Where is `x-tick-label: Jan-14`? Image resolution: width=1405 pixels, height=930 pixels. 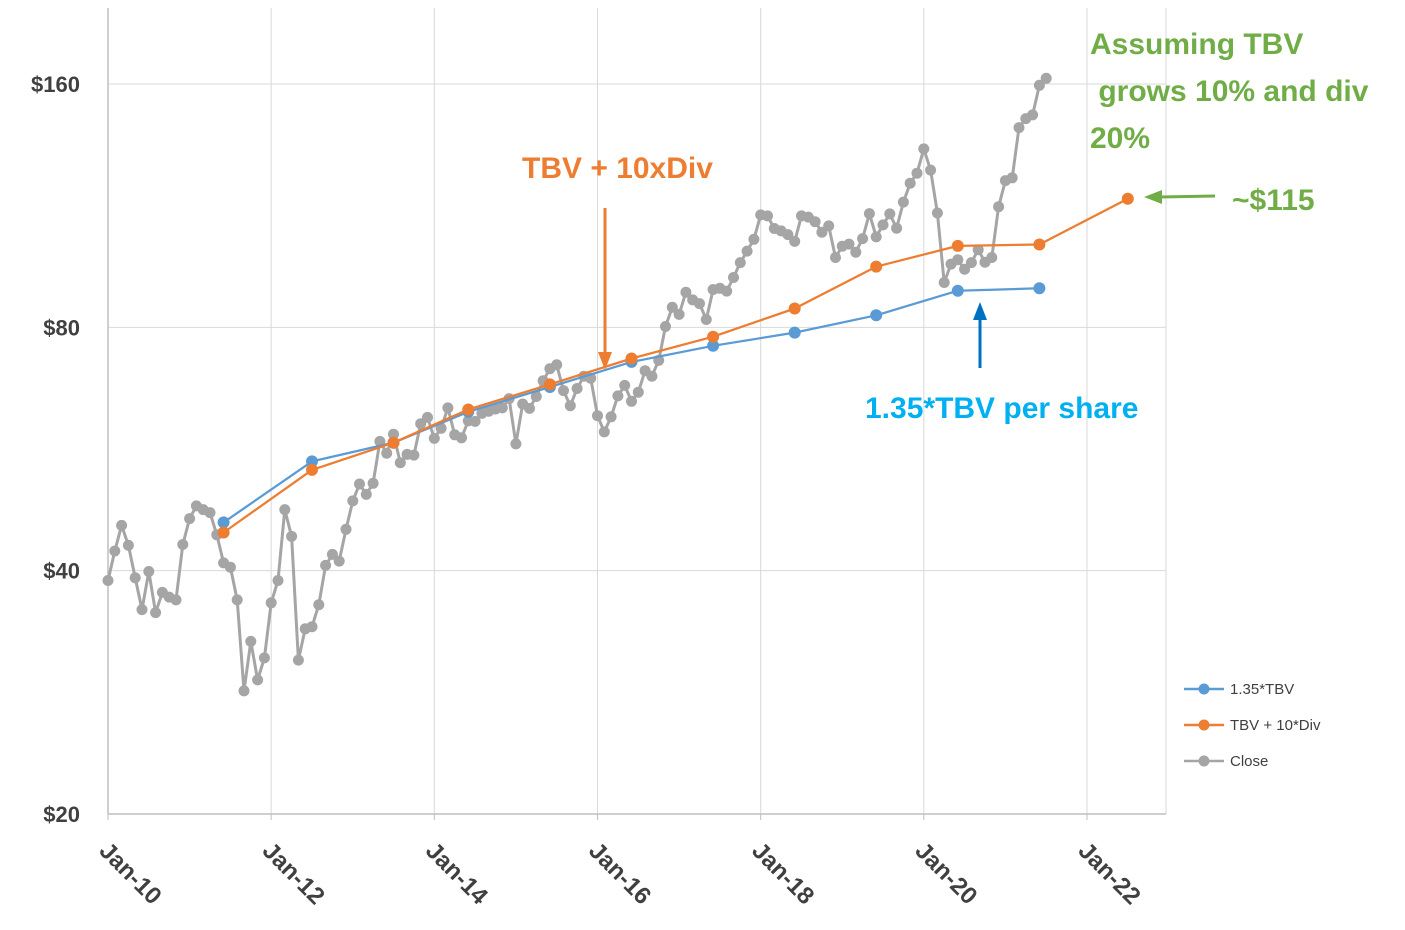 x-tick-label: Jan-14 is located at coordinates (456, 873).